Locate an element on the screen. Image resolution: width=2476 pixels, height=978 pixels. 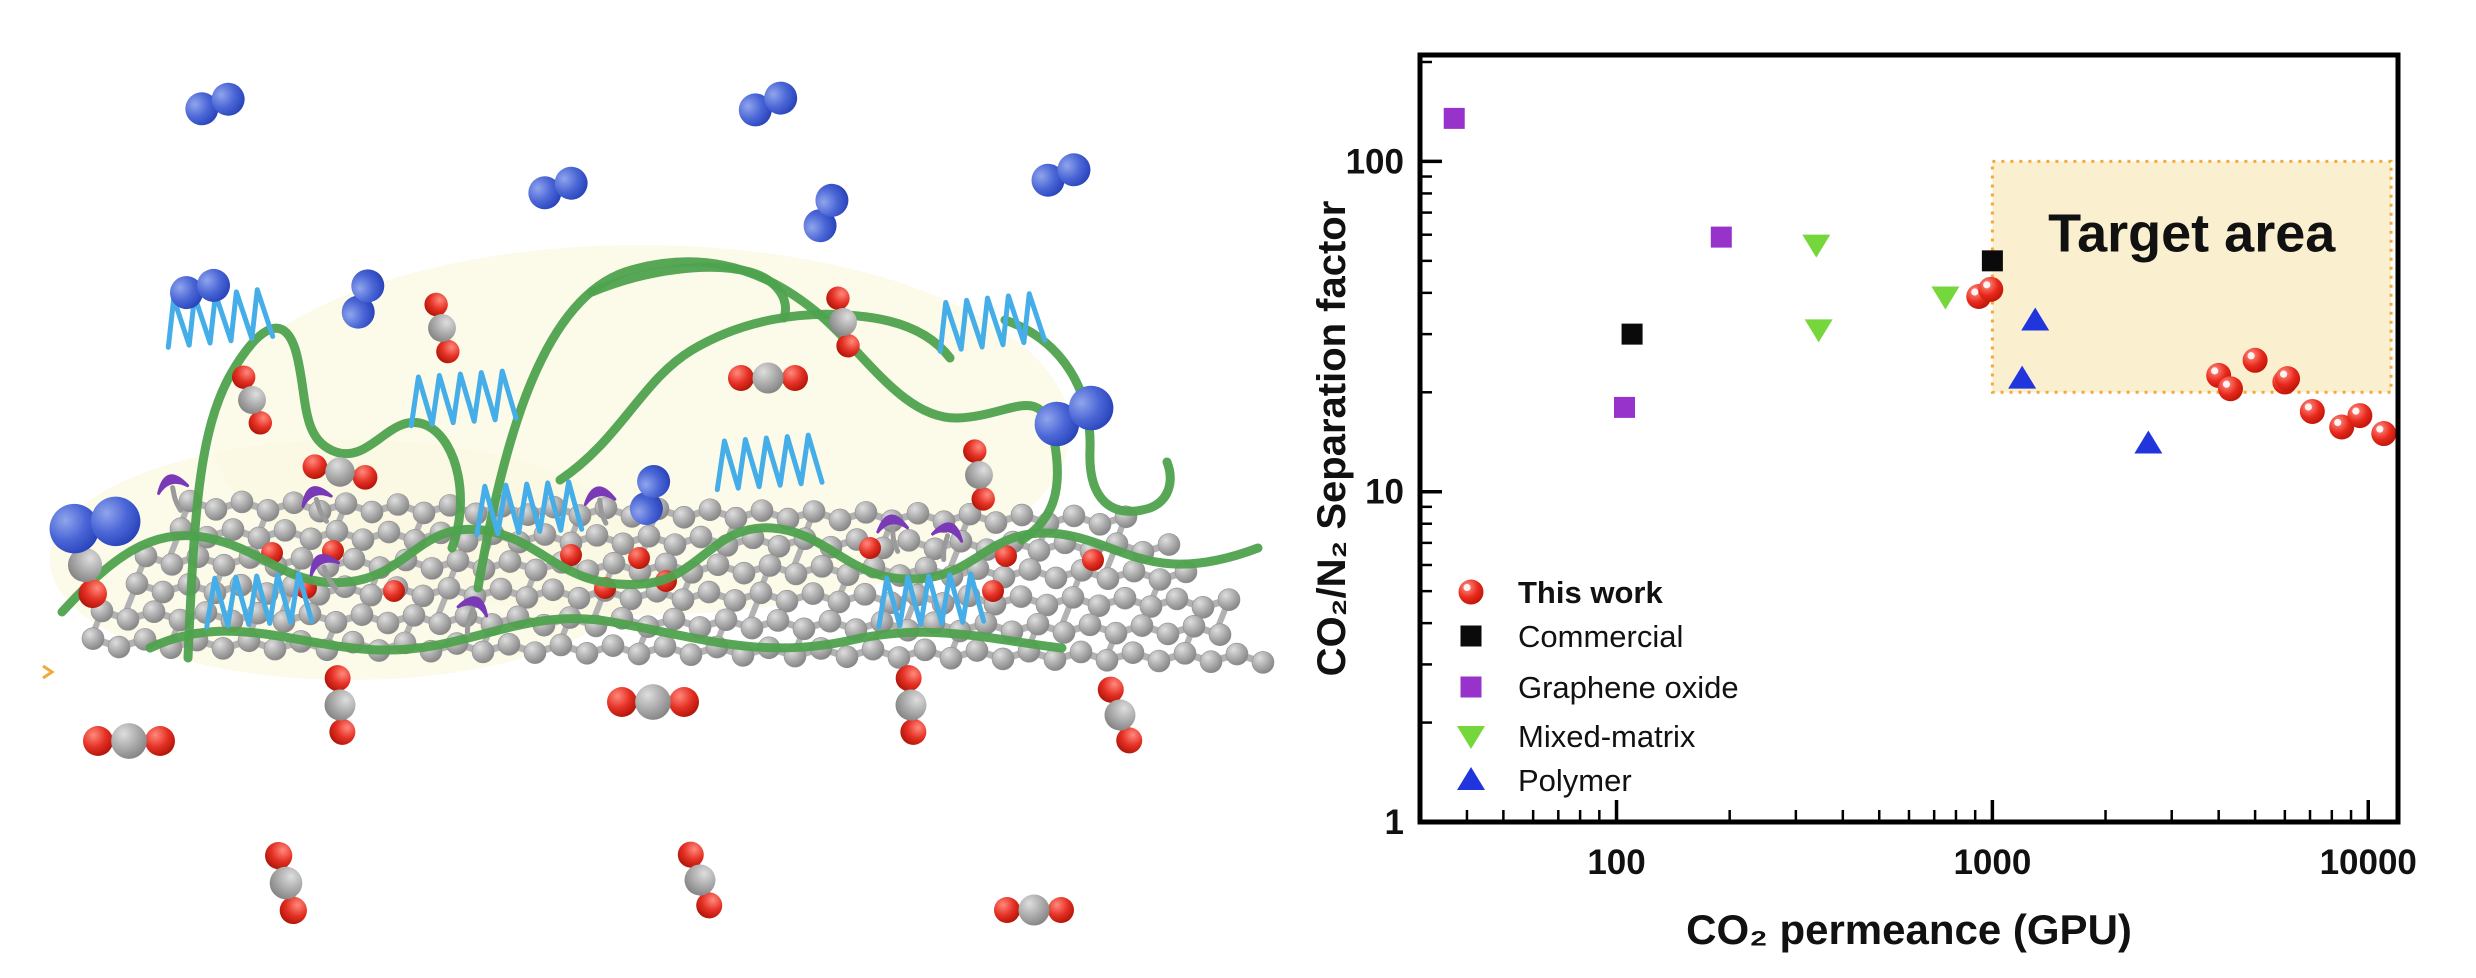
y-tick-label: 100 is located at coordinates (1375, 161).